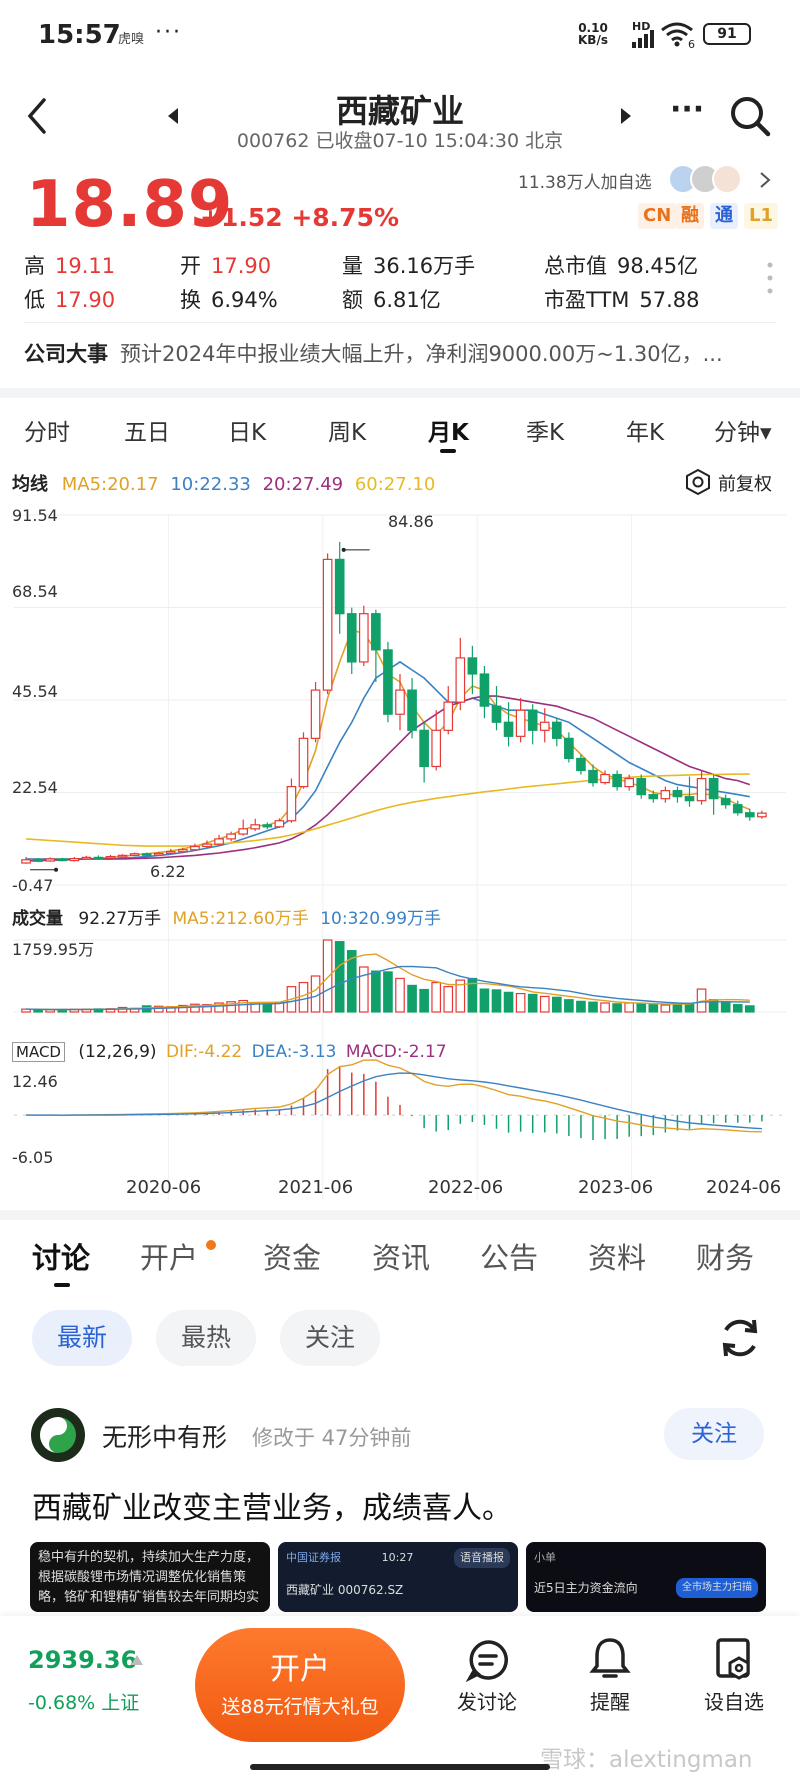  What do you see at coordinates (396, 1052) in the screenshot?
I see `macd-value: MACD:-2.17` at bounding box center [396, 1052].